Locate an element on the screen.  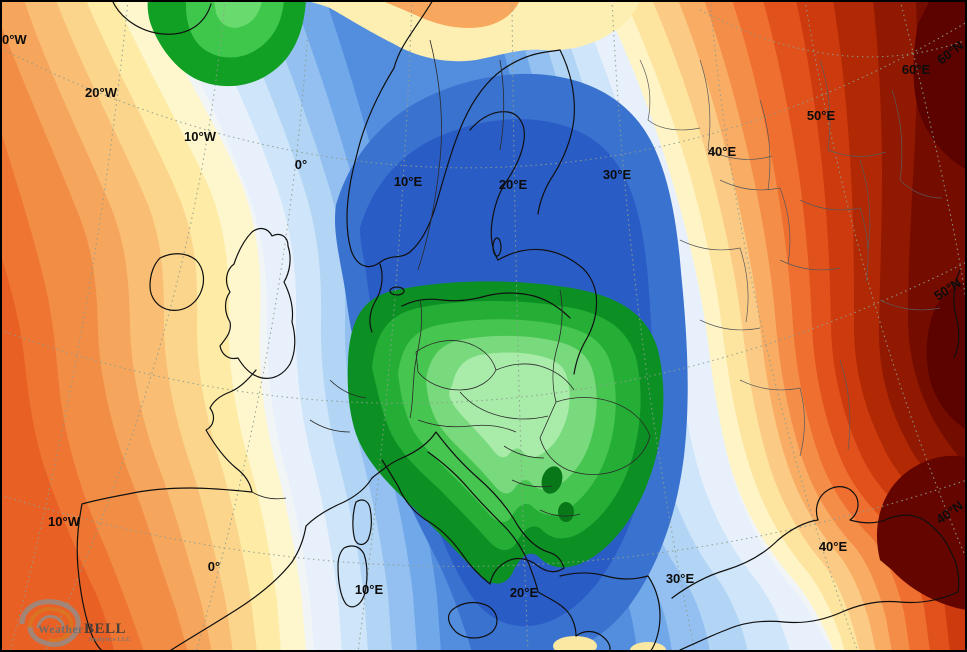
anomaly-green-iceland is located at coordinates (226, 43).